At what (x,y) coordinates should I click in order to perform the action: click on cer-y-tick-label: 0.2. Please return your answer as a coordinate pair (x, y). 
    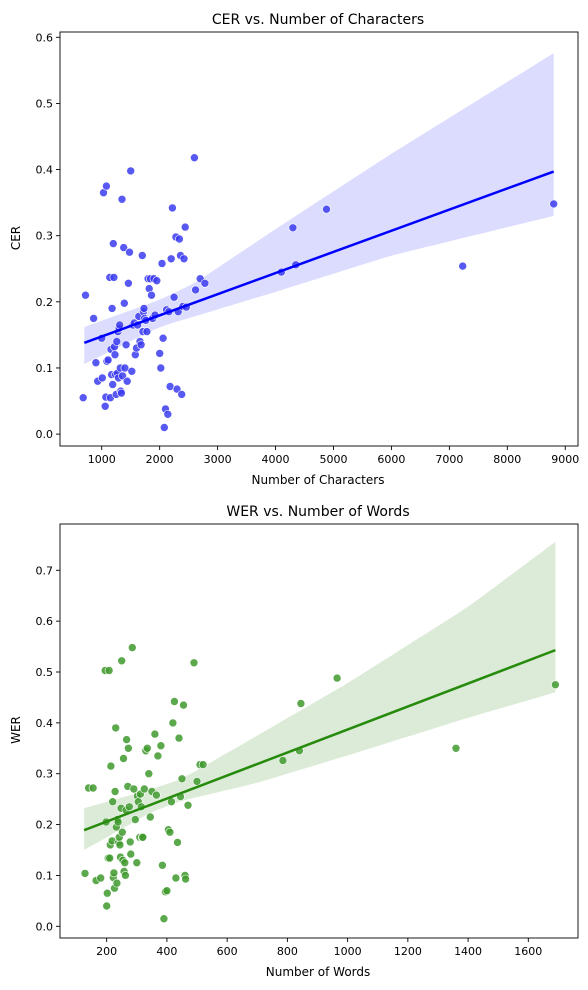
    Looking at the image, I should click on (45, 302).